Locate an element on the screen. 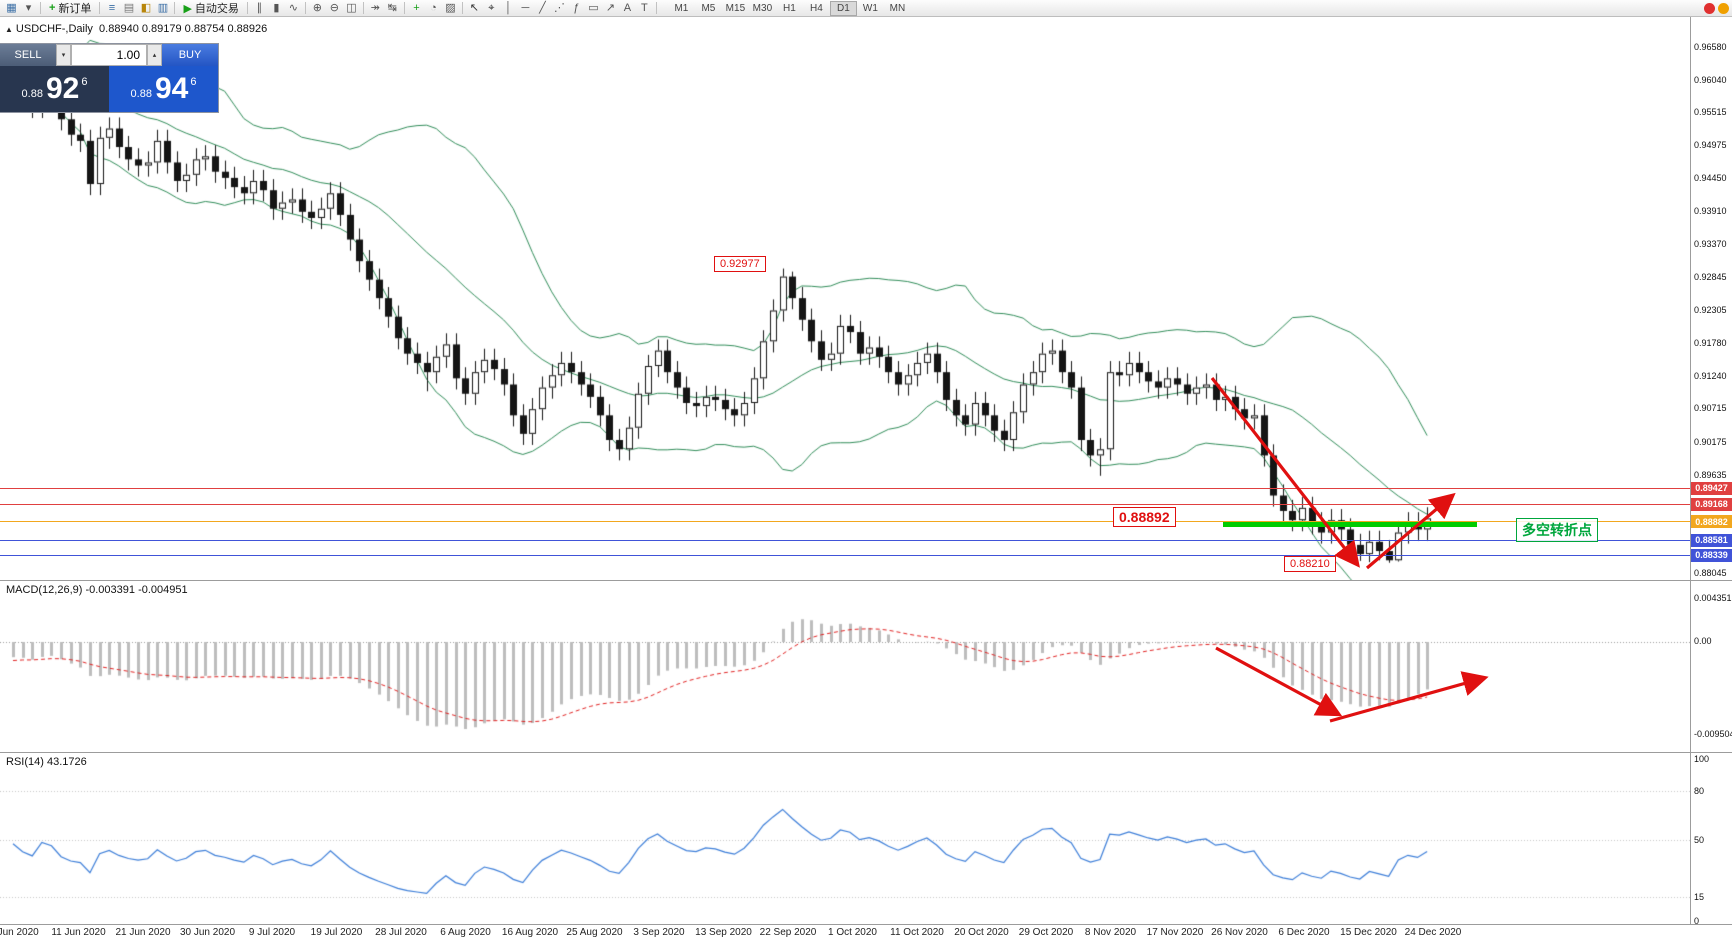 The image size is (1732, 941). autotrading-button-icon: ▶ is located at coordinates (187, 8).